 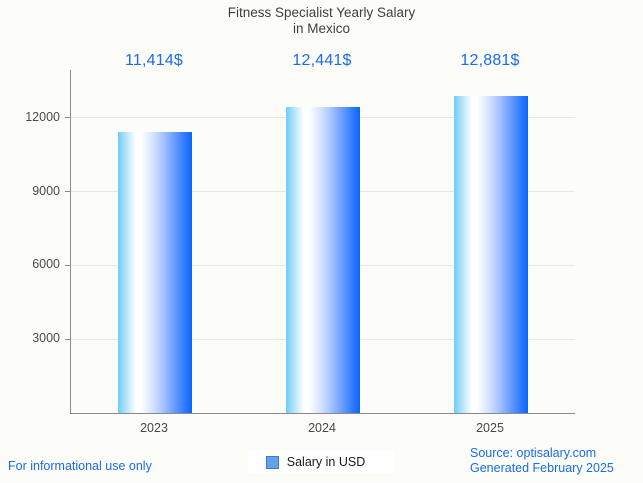 What do you see at coordinates (323, 260) in the screenshot?
I see `bar-2024` at bounding box center [323, 260].